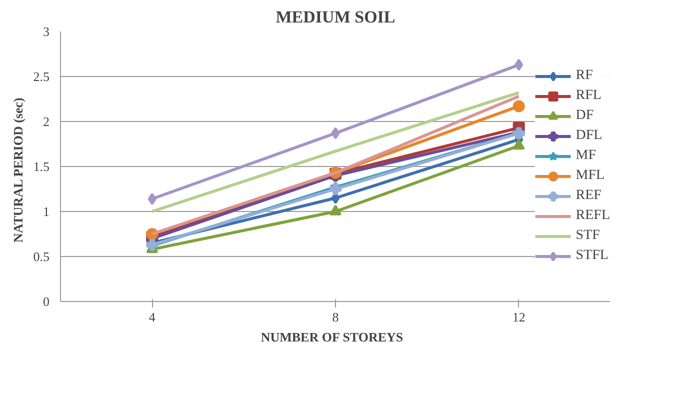  I want to click on chart-title: MEDIUM SOIL, so click(336, 17).